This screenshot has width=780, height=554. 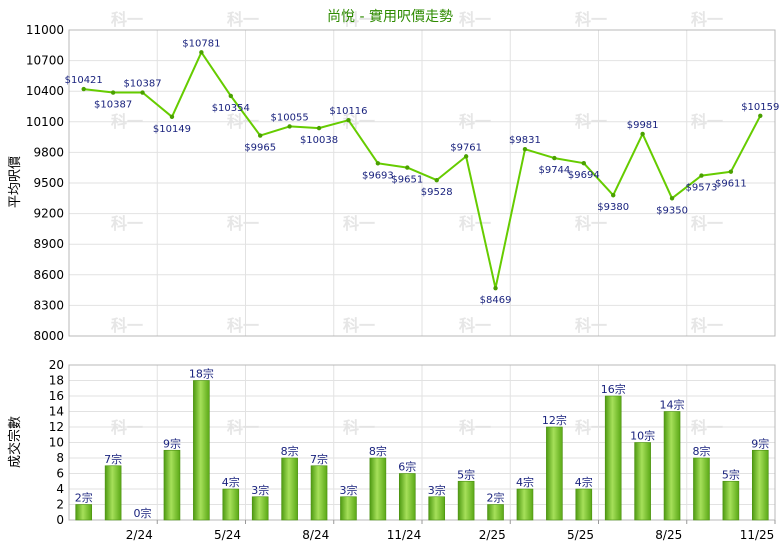 I want to click on price-y-tick-label: 10400, so click(x=45, y=91).